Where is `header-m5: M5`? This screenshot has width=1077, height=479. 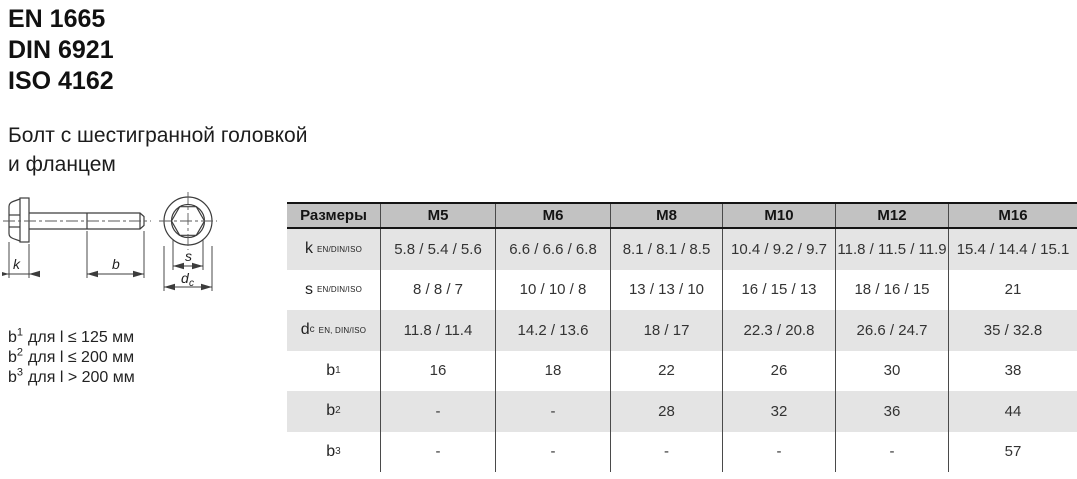
header-m5: M5 is located at coordinates (437, 215).